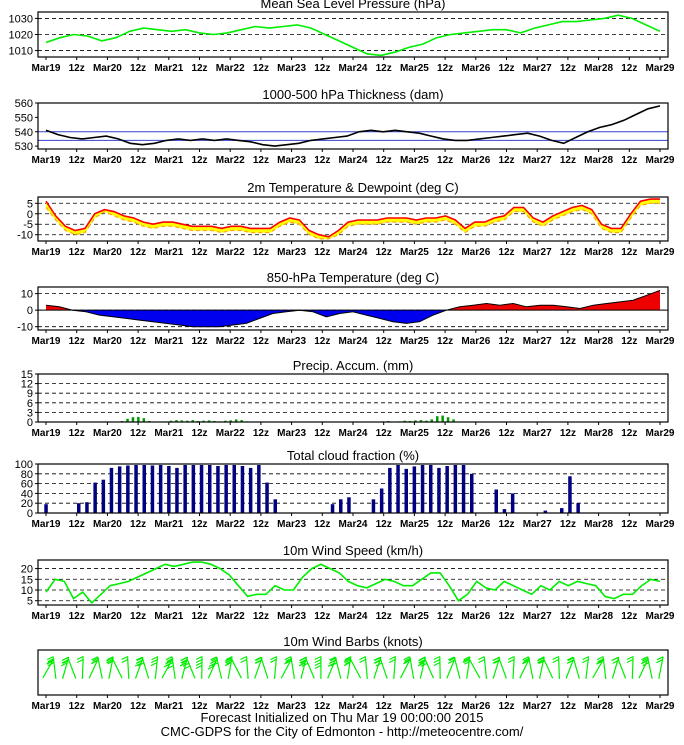  Describe the element at coordinates (291, 341) in the screenshot. I see `t850-xtick-label: Mar23` at that location.